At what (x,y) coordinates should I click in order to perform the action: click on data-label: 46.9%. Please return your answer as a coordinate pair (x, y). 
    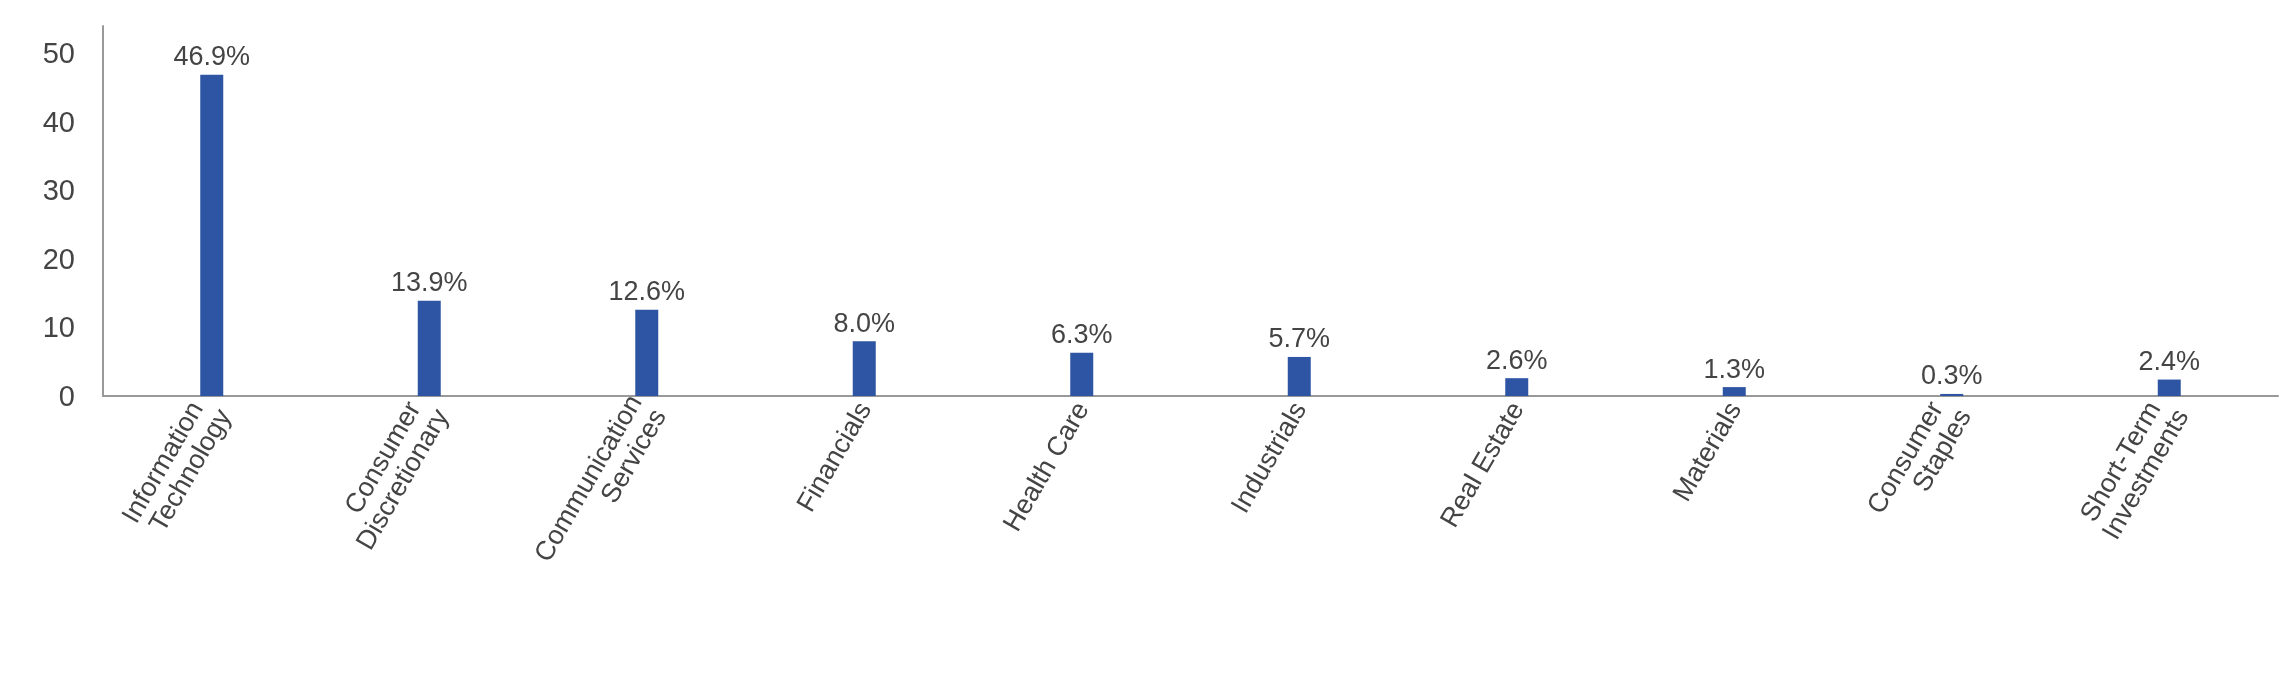
    Looking at the image, I should click on (212, 56).